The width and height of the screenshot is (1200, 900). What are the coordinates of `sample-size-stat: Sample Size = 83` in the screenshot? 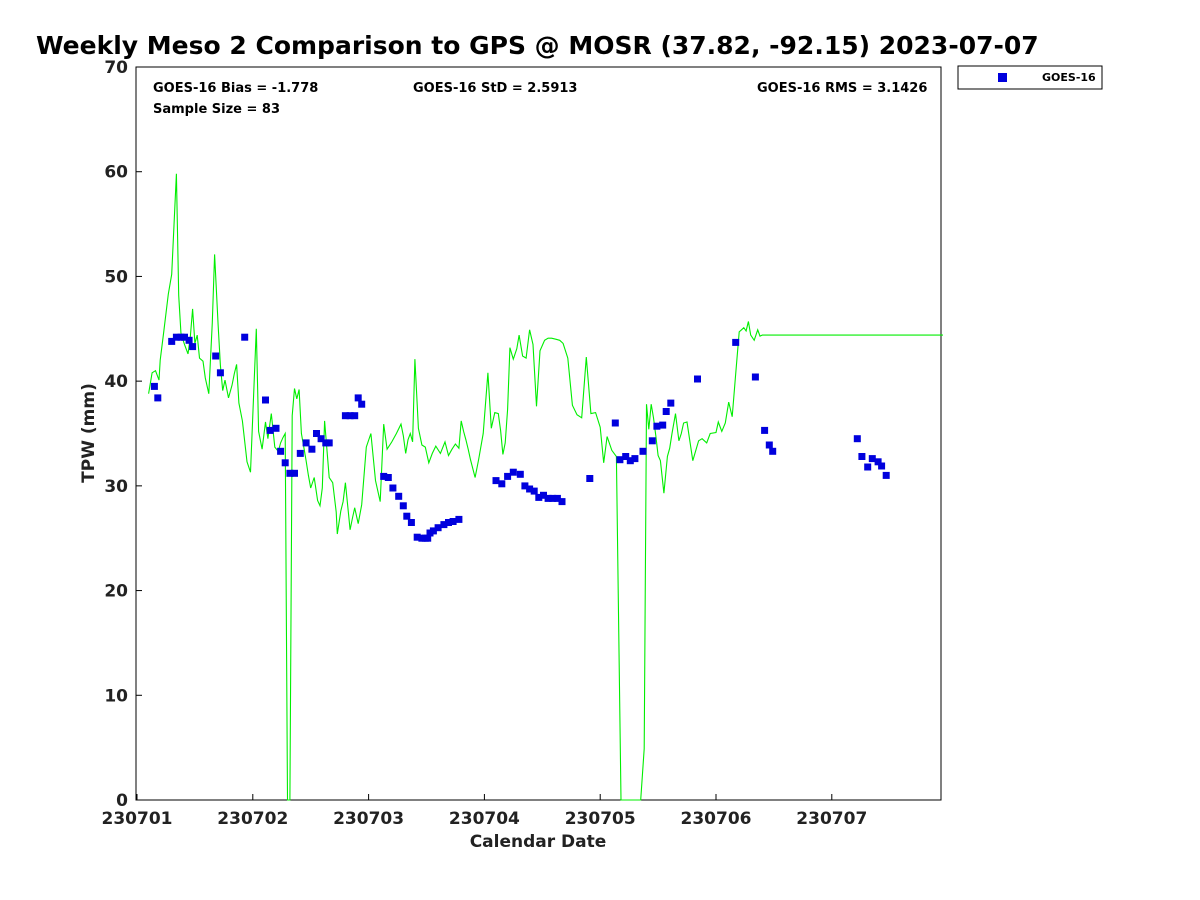 It's located at (216, 109).